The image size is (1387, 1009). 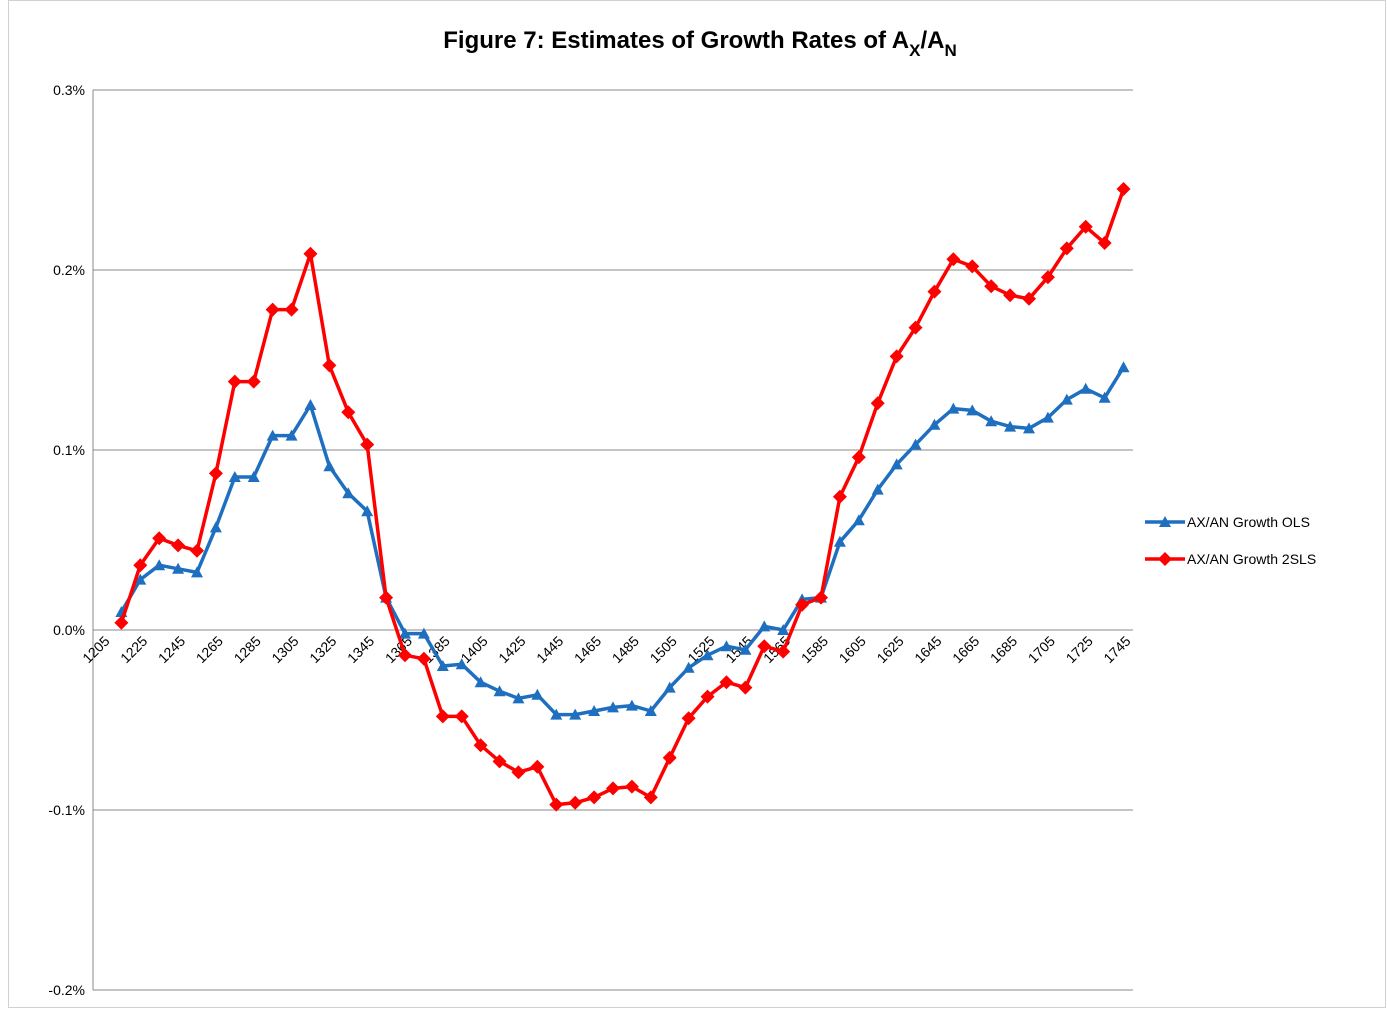 I want to click on title-subscript: X, so click(x=915, y=50).